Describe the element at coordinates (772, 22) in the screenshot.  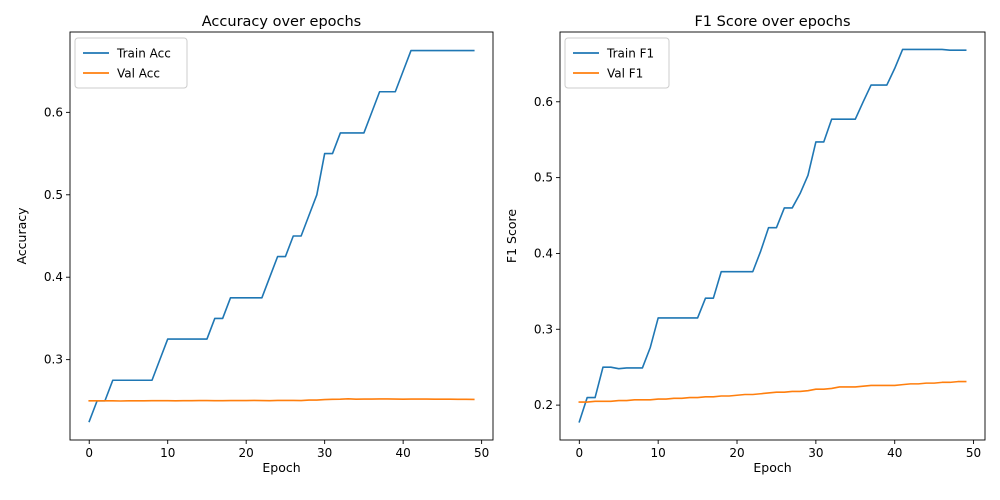
I see `chart-title: F1 Score over epochs` at that location.